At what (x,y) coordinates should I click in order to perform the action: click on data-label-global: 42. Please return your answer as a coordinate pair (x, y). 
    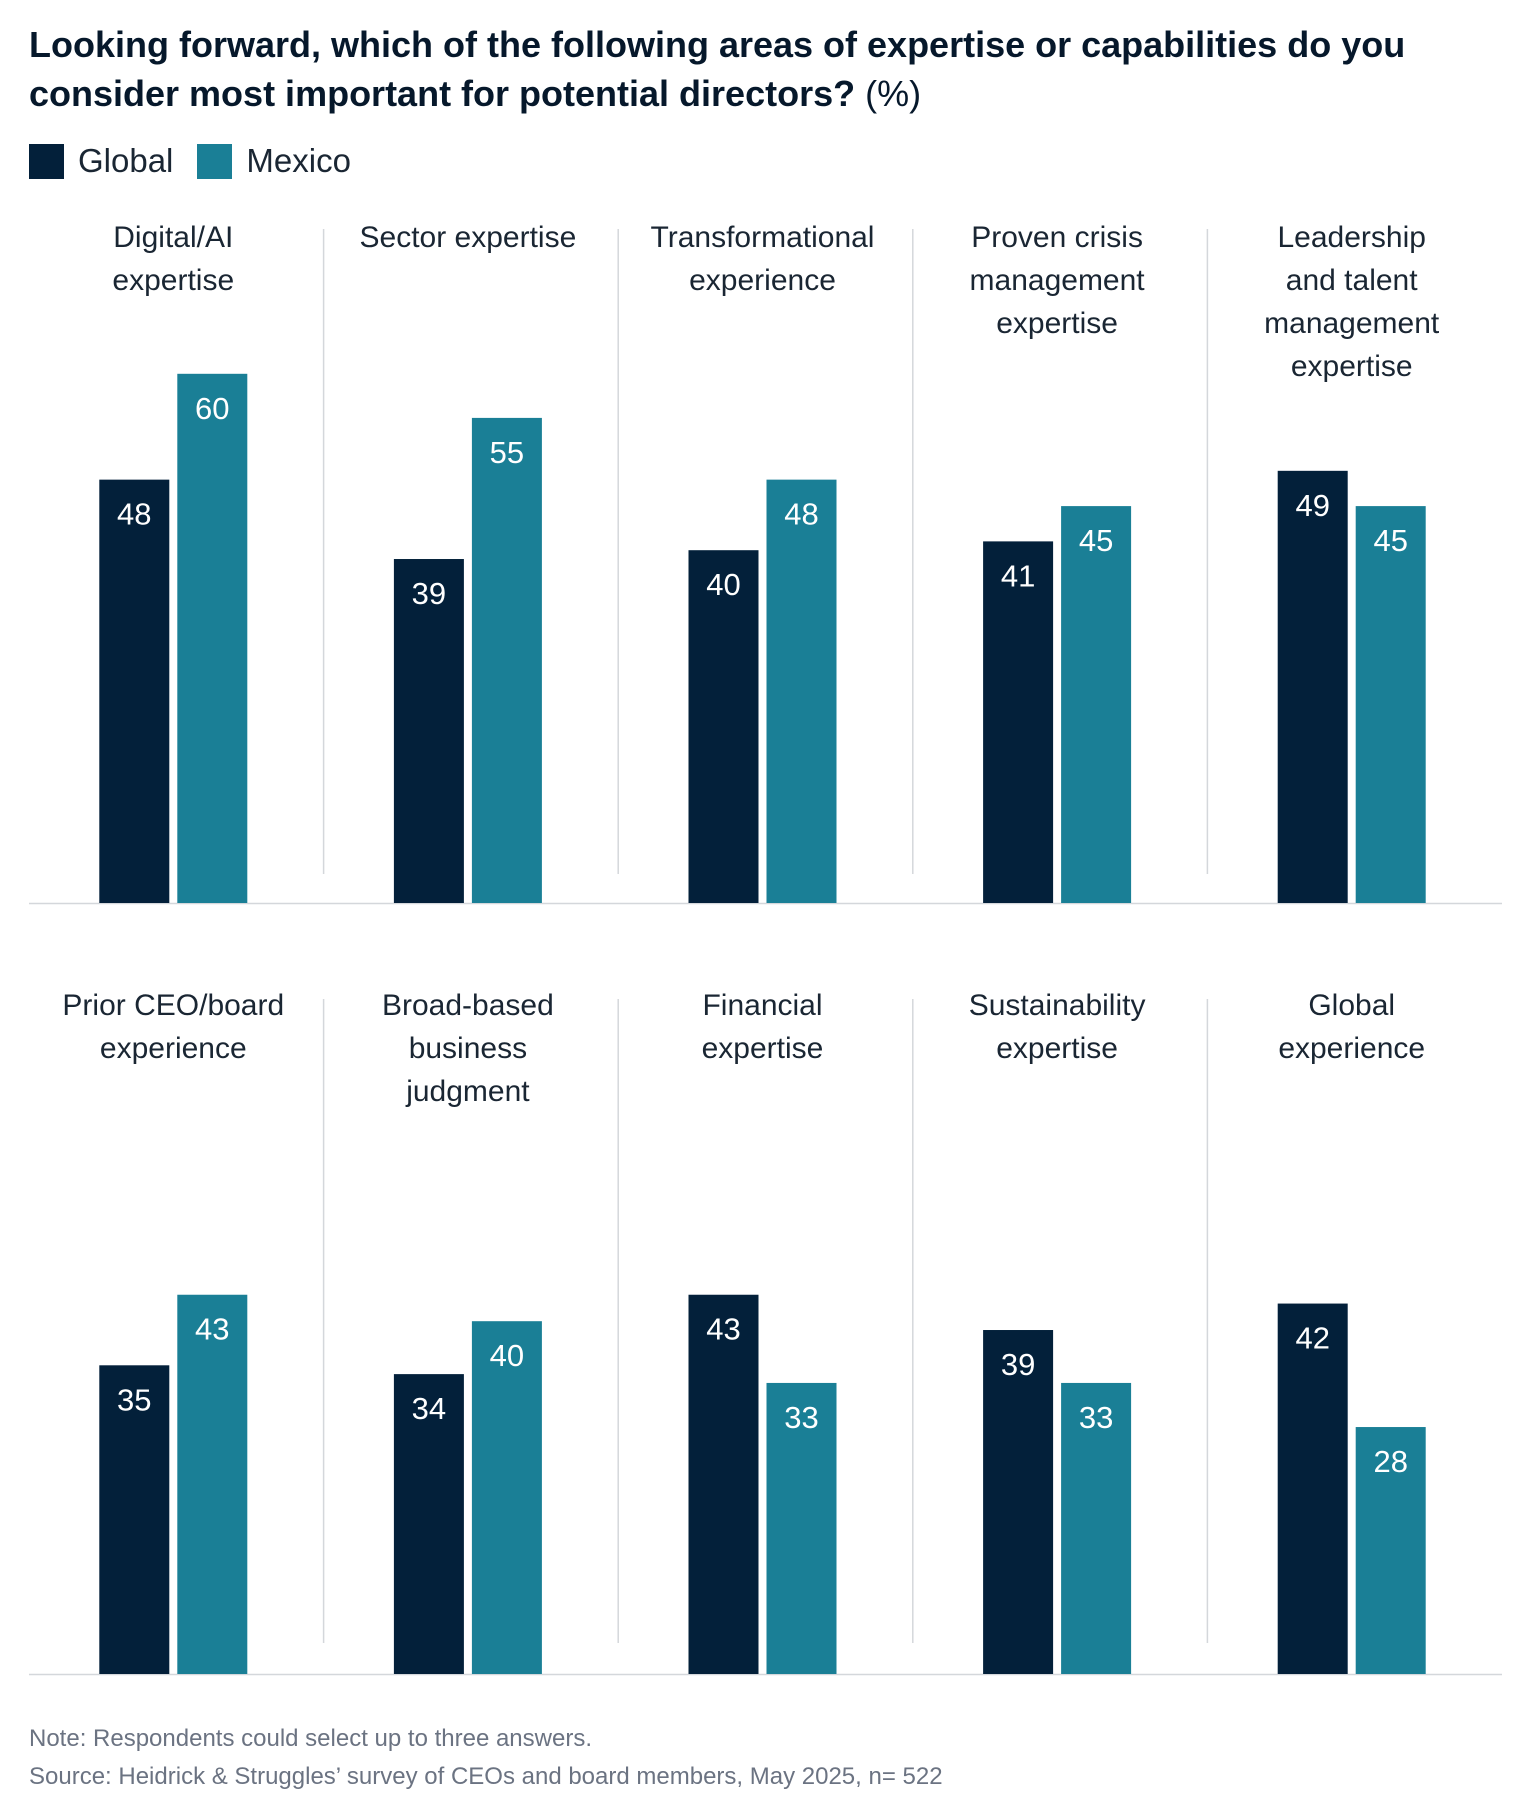
    Looking at the image, I should click on (1312, 1338).